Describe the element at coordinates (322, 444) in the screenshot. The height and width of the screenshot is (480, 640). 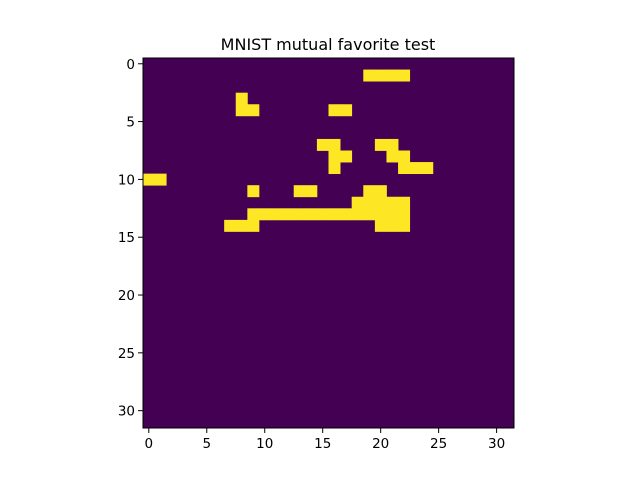
I see `x-tick-label: 15` at that location.